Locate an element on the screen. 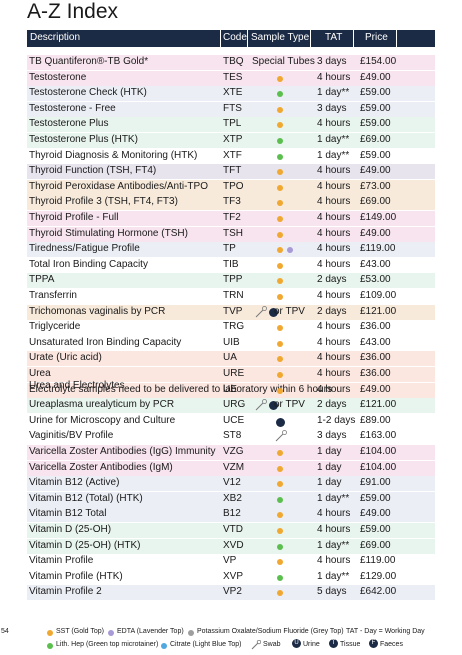 Image resolution: width=462 pixels, height=655 pixels. legend-edta: EDTA (Lavender Top) is located at coordinates (150, 631).